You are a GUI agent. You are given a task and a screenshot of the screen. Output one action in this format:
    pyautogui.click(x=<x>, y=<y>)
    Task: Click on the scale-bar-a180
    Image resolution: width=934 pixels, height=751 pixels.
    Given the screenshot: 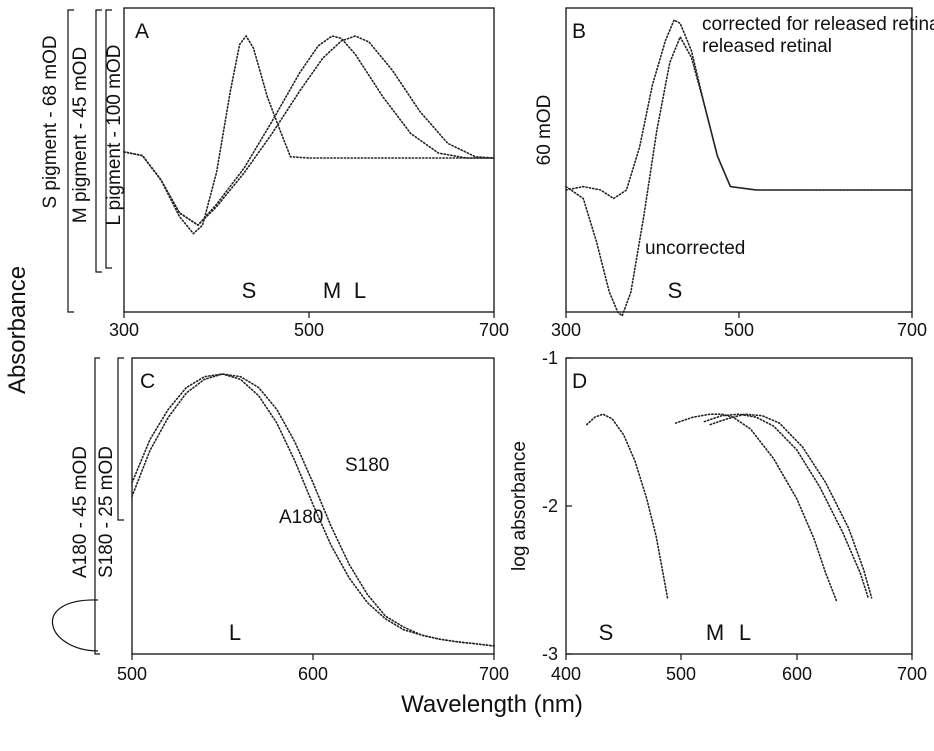 What is the action you would take?
    pyautogui.click(x=97, y=506)
    